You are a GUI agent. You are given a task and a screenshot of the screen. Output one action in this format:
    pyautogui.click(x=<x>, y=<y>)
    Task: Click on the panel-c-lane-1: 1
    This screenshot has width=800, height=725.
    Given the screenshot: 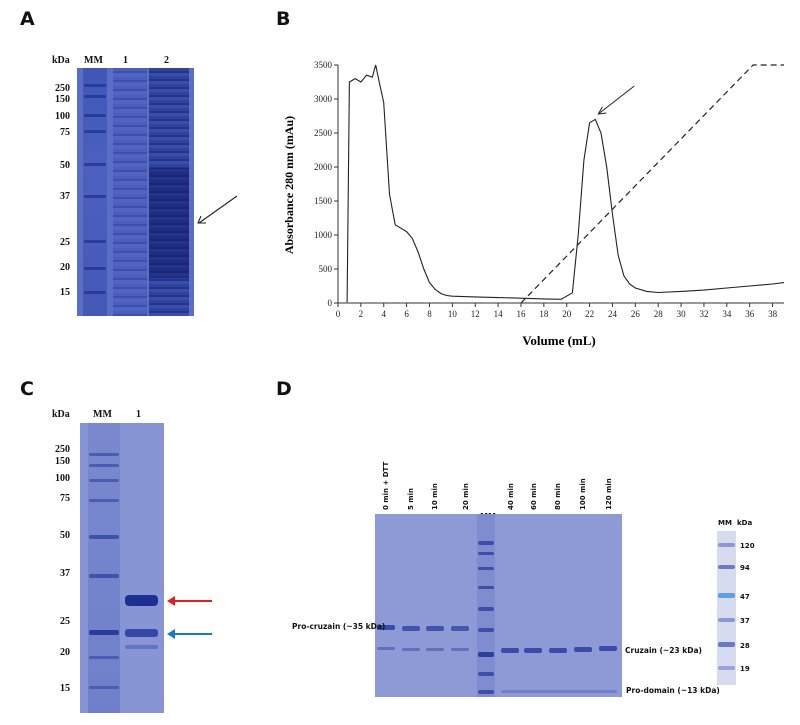 What is the action you would take?
    pyautogui.click(x=138, y=414)
    